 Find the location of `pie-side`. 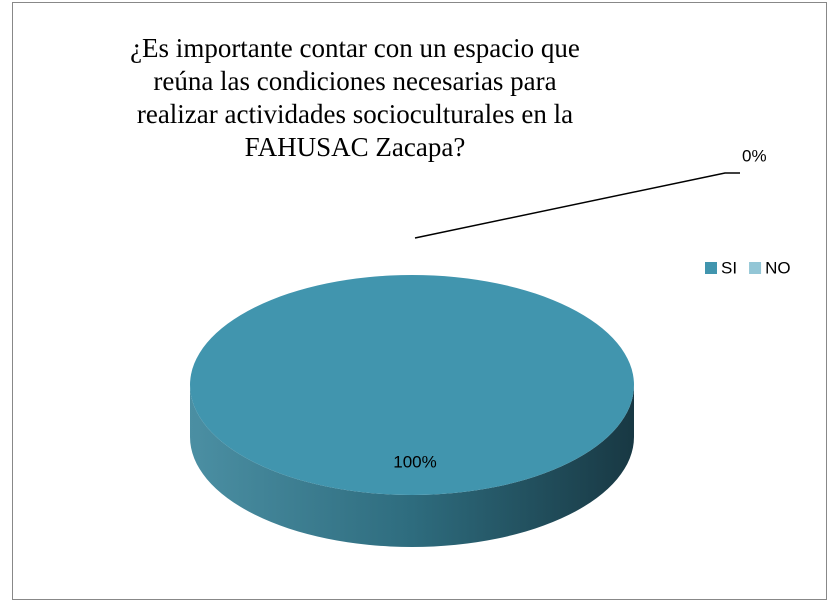

pie-side is located at coordinates (412, 466).